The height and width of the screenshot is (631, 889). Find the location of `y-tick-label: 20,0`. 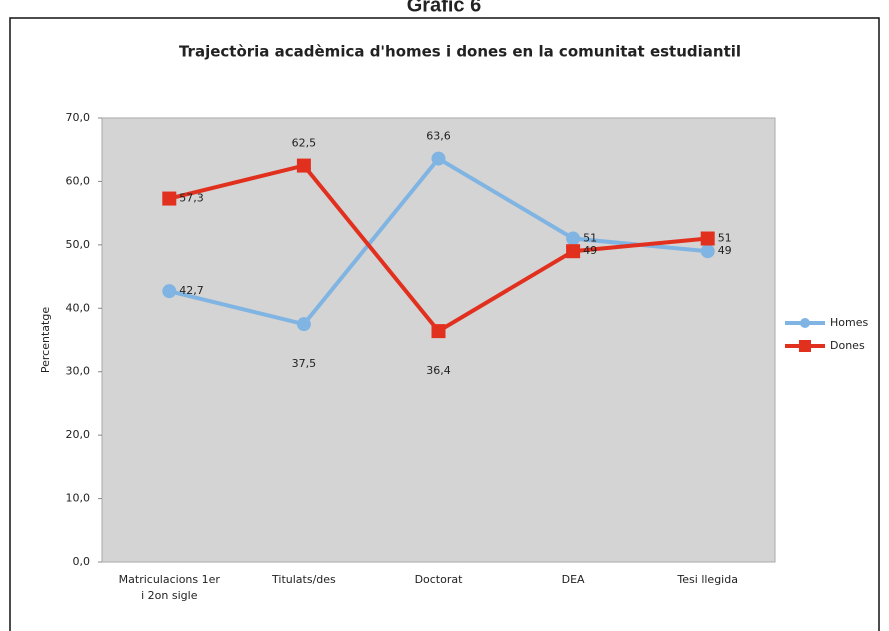

y-tick-label: 20,0 is located at coordinates (78, 434).